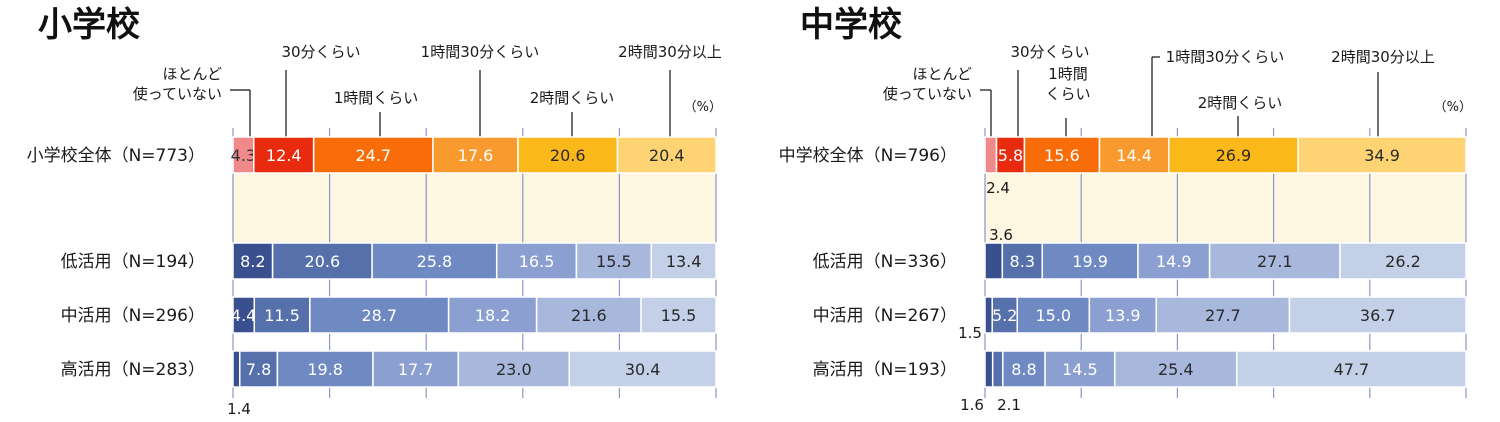 Image resolution: width=1500 pixels, height=422 pixels. Describe the element at coordinates (239, 409) in the screenshot. I see `data-label-outside: 1.4` at that location.